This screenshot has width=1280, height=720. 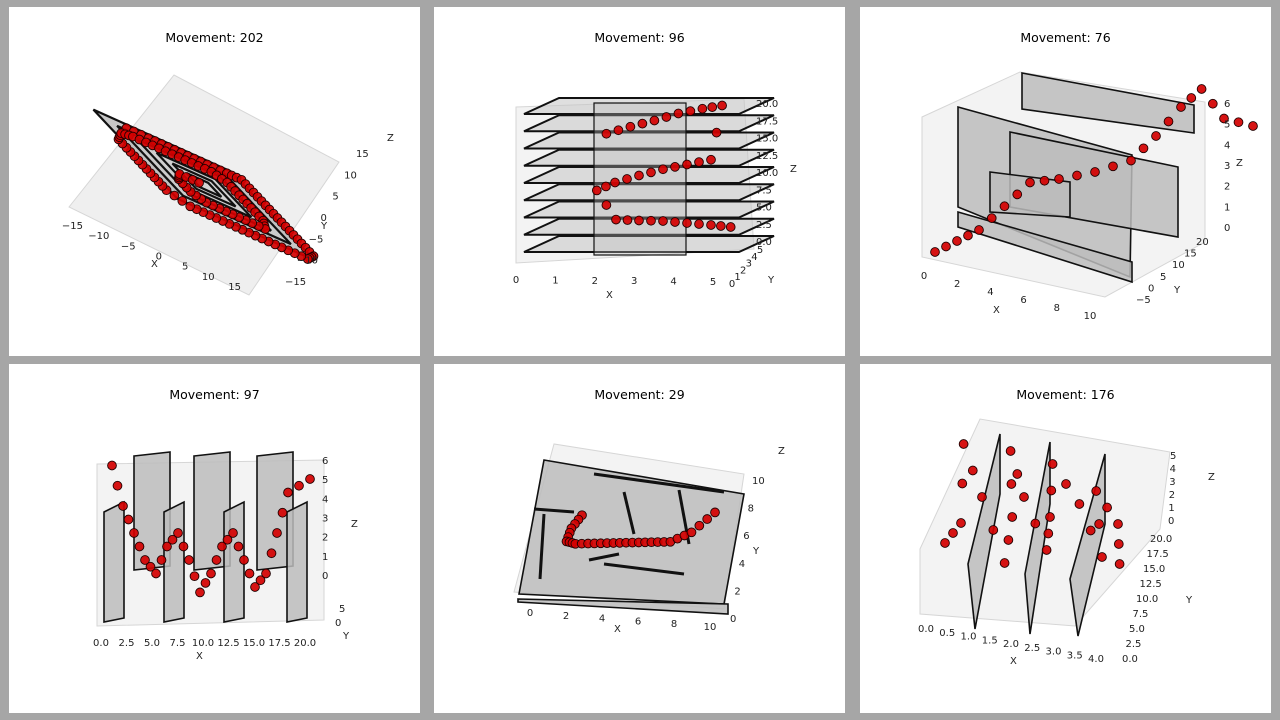 I want to click on x-tick-label: 3.0, so click(x=1054, y=652).